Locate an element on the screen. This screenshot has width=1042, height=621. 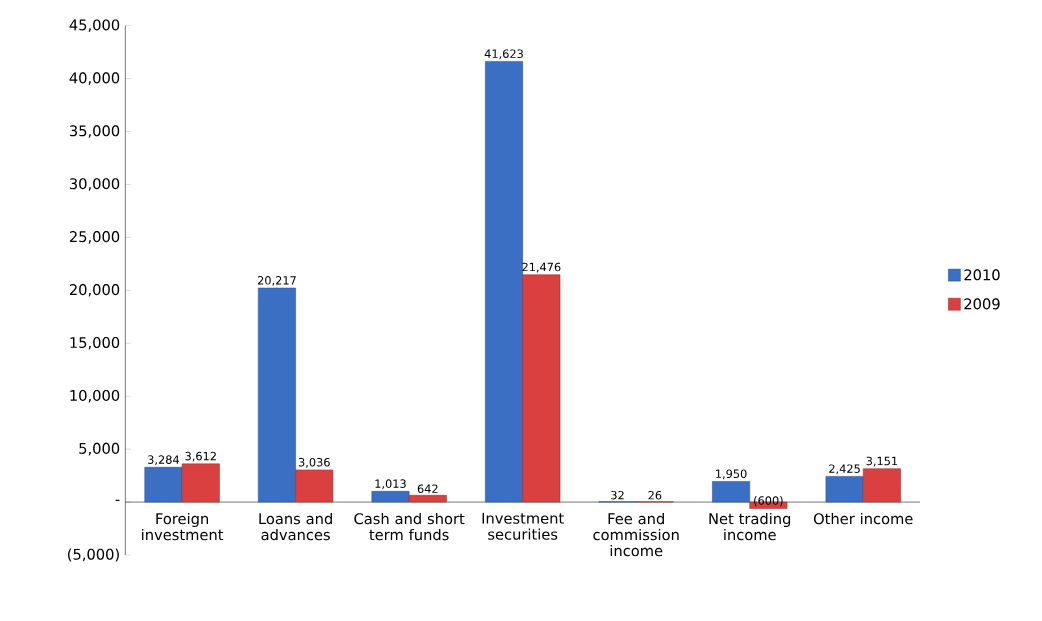
x-tick-label: Foreign investment is located at coordinates (183, 526).